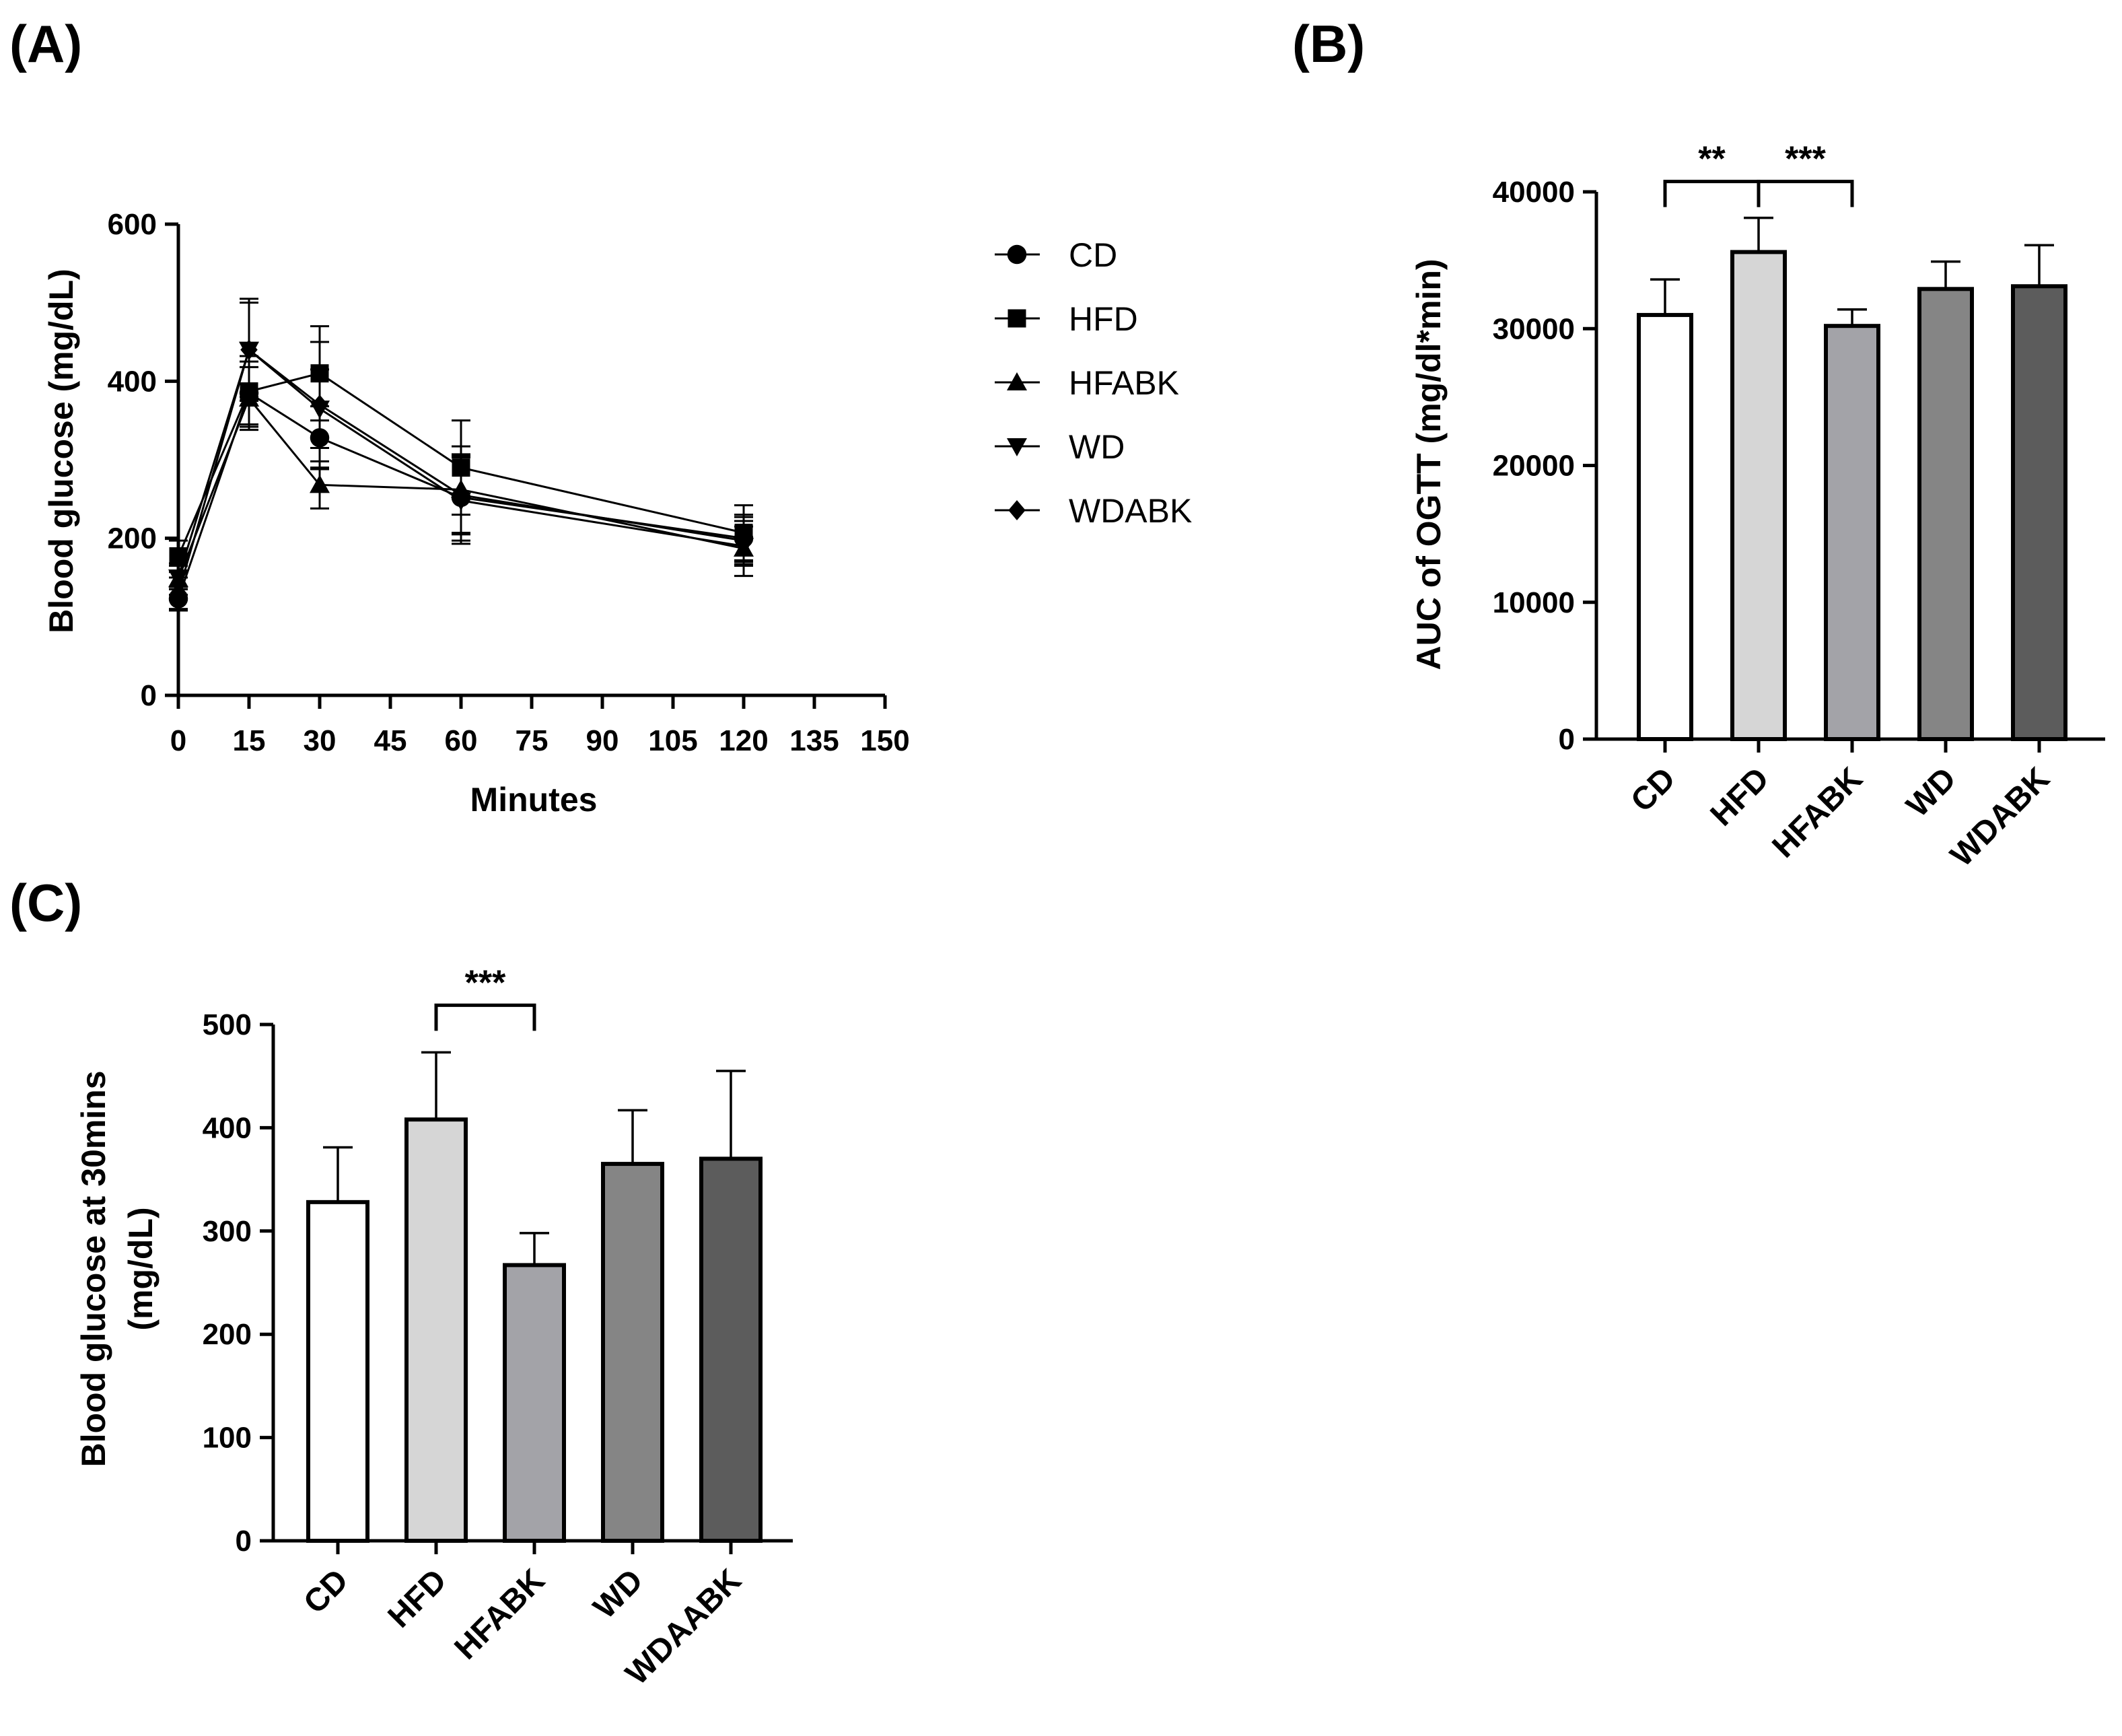  I want to click on panel-c-category-label-hfd: HFD, so click(418, 1598).